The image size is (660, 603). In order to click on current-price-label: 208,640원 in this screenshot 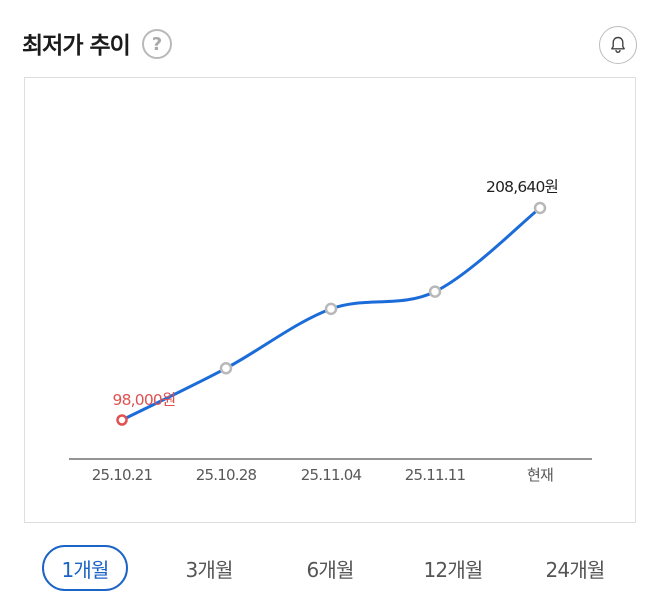, I will do `click(522, 187)`.